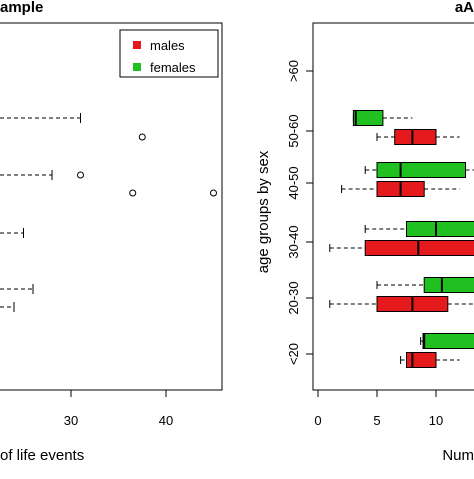  Describe the element at coordinates (173, 67) in the screenshot. I see `legend-label-females: females` at that location.